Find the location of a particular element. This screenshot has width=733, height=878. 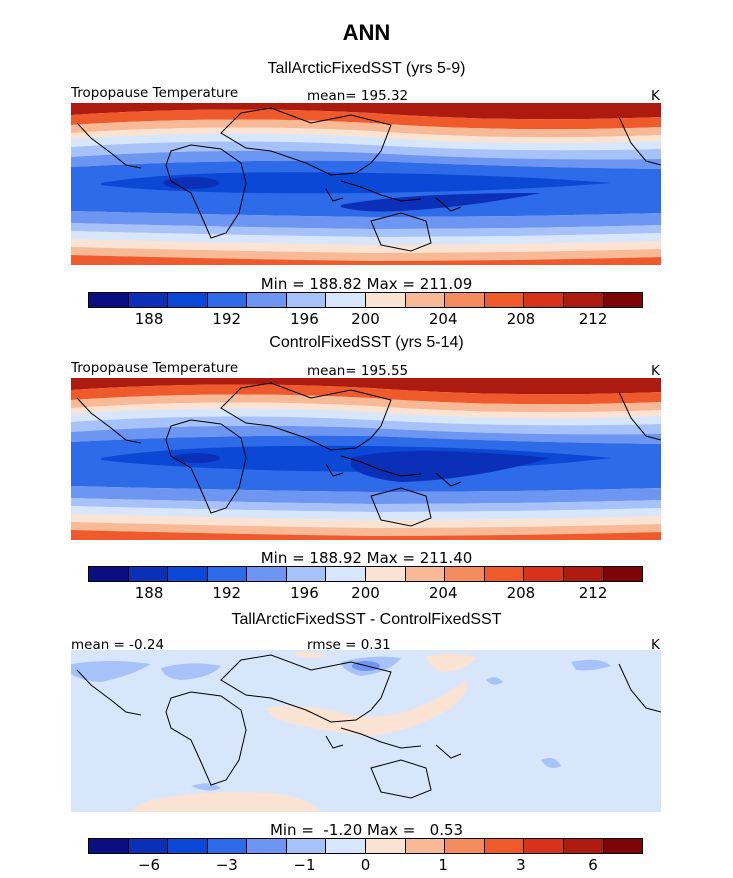

panel-3-colorbar is located at coordinates (365, 846).